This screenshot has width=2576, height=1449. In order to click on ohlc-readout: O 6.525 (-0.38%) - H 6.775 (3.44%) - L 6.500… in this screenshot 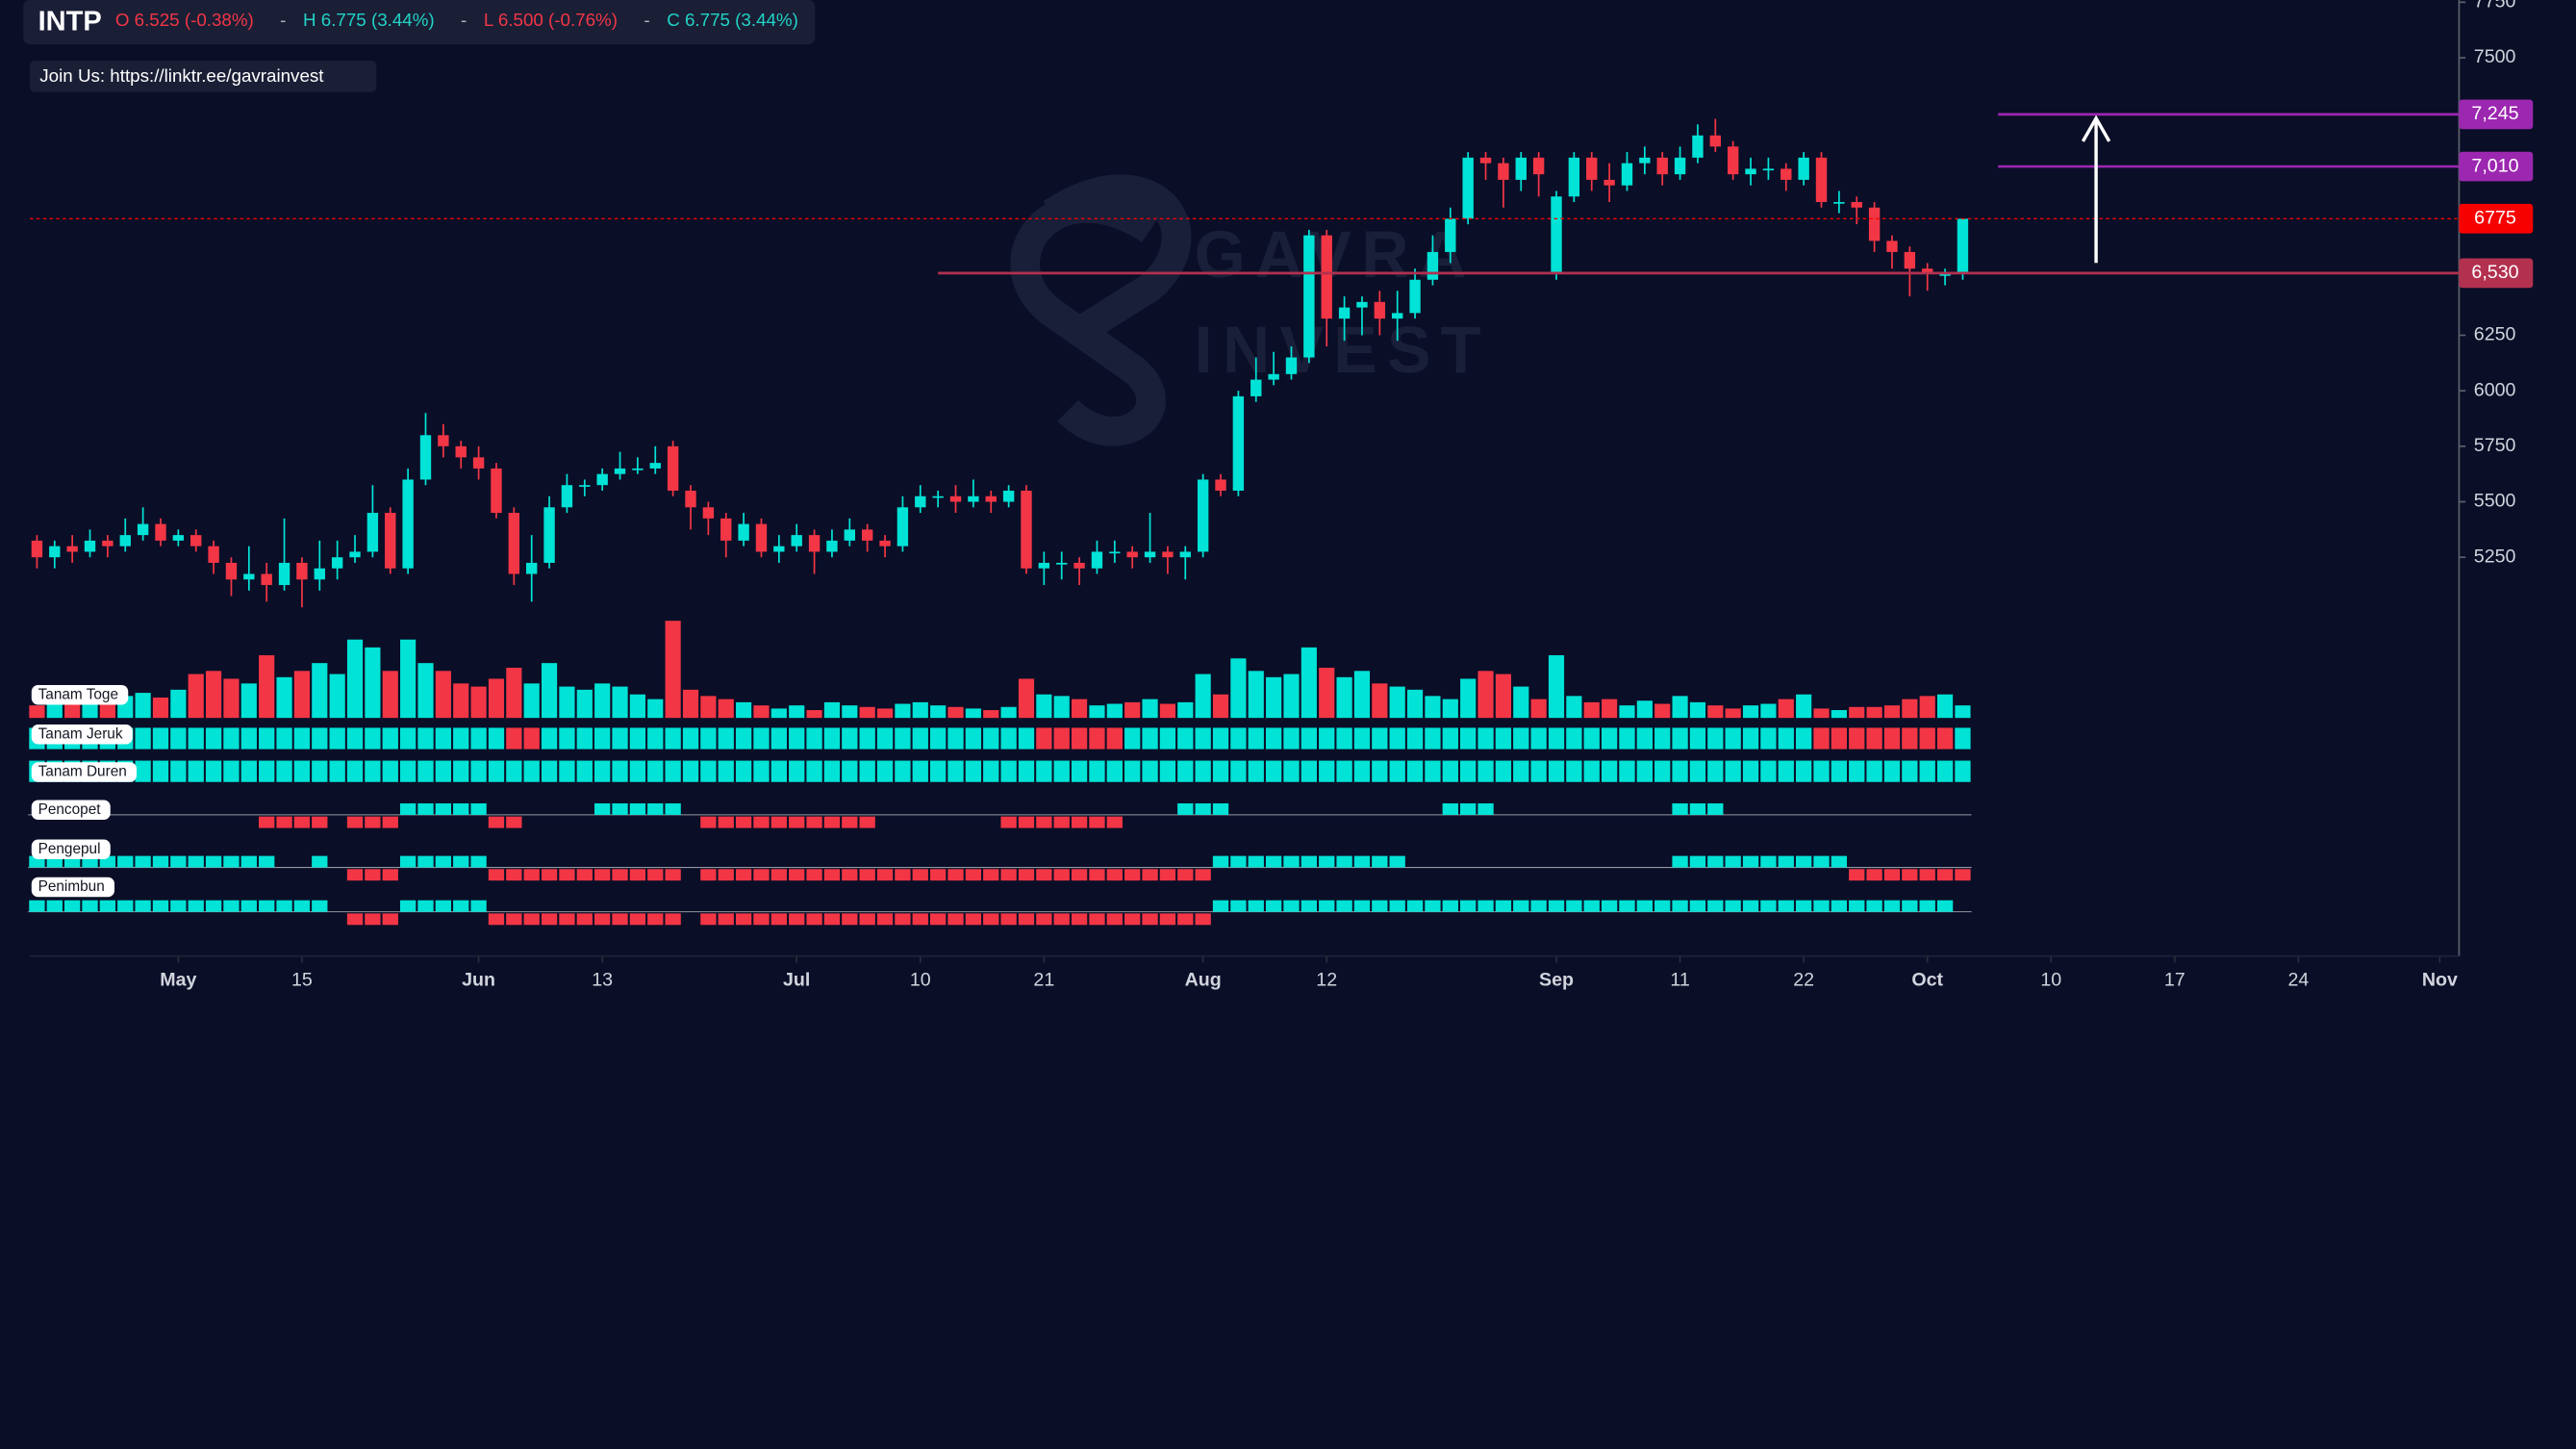, I will do `click(456, 20)`.